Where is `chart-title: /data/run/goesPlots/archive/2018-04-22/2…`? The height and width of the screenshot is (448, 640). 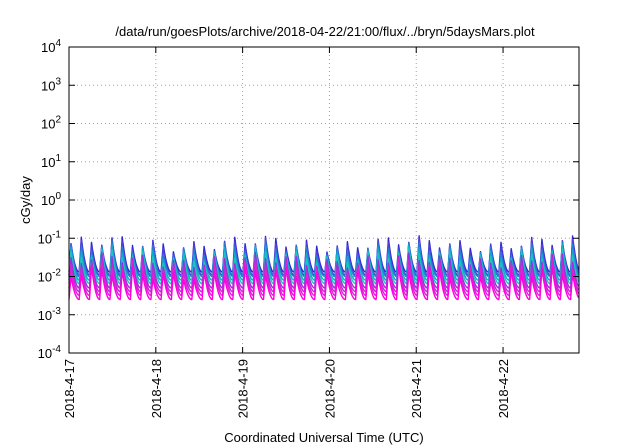
chart-title: /data/run/goesPlots/archive/2018-04-22/2… is located at coordinates (325, 31).